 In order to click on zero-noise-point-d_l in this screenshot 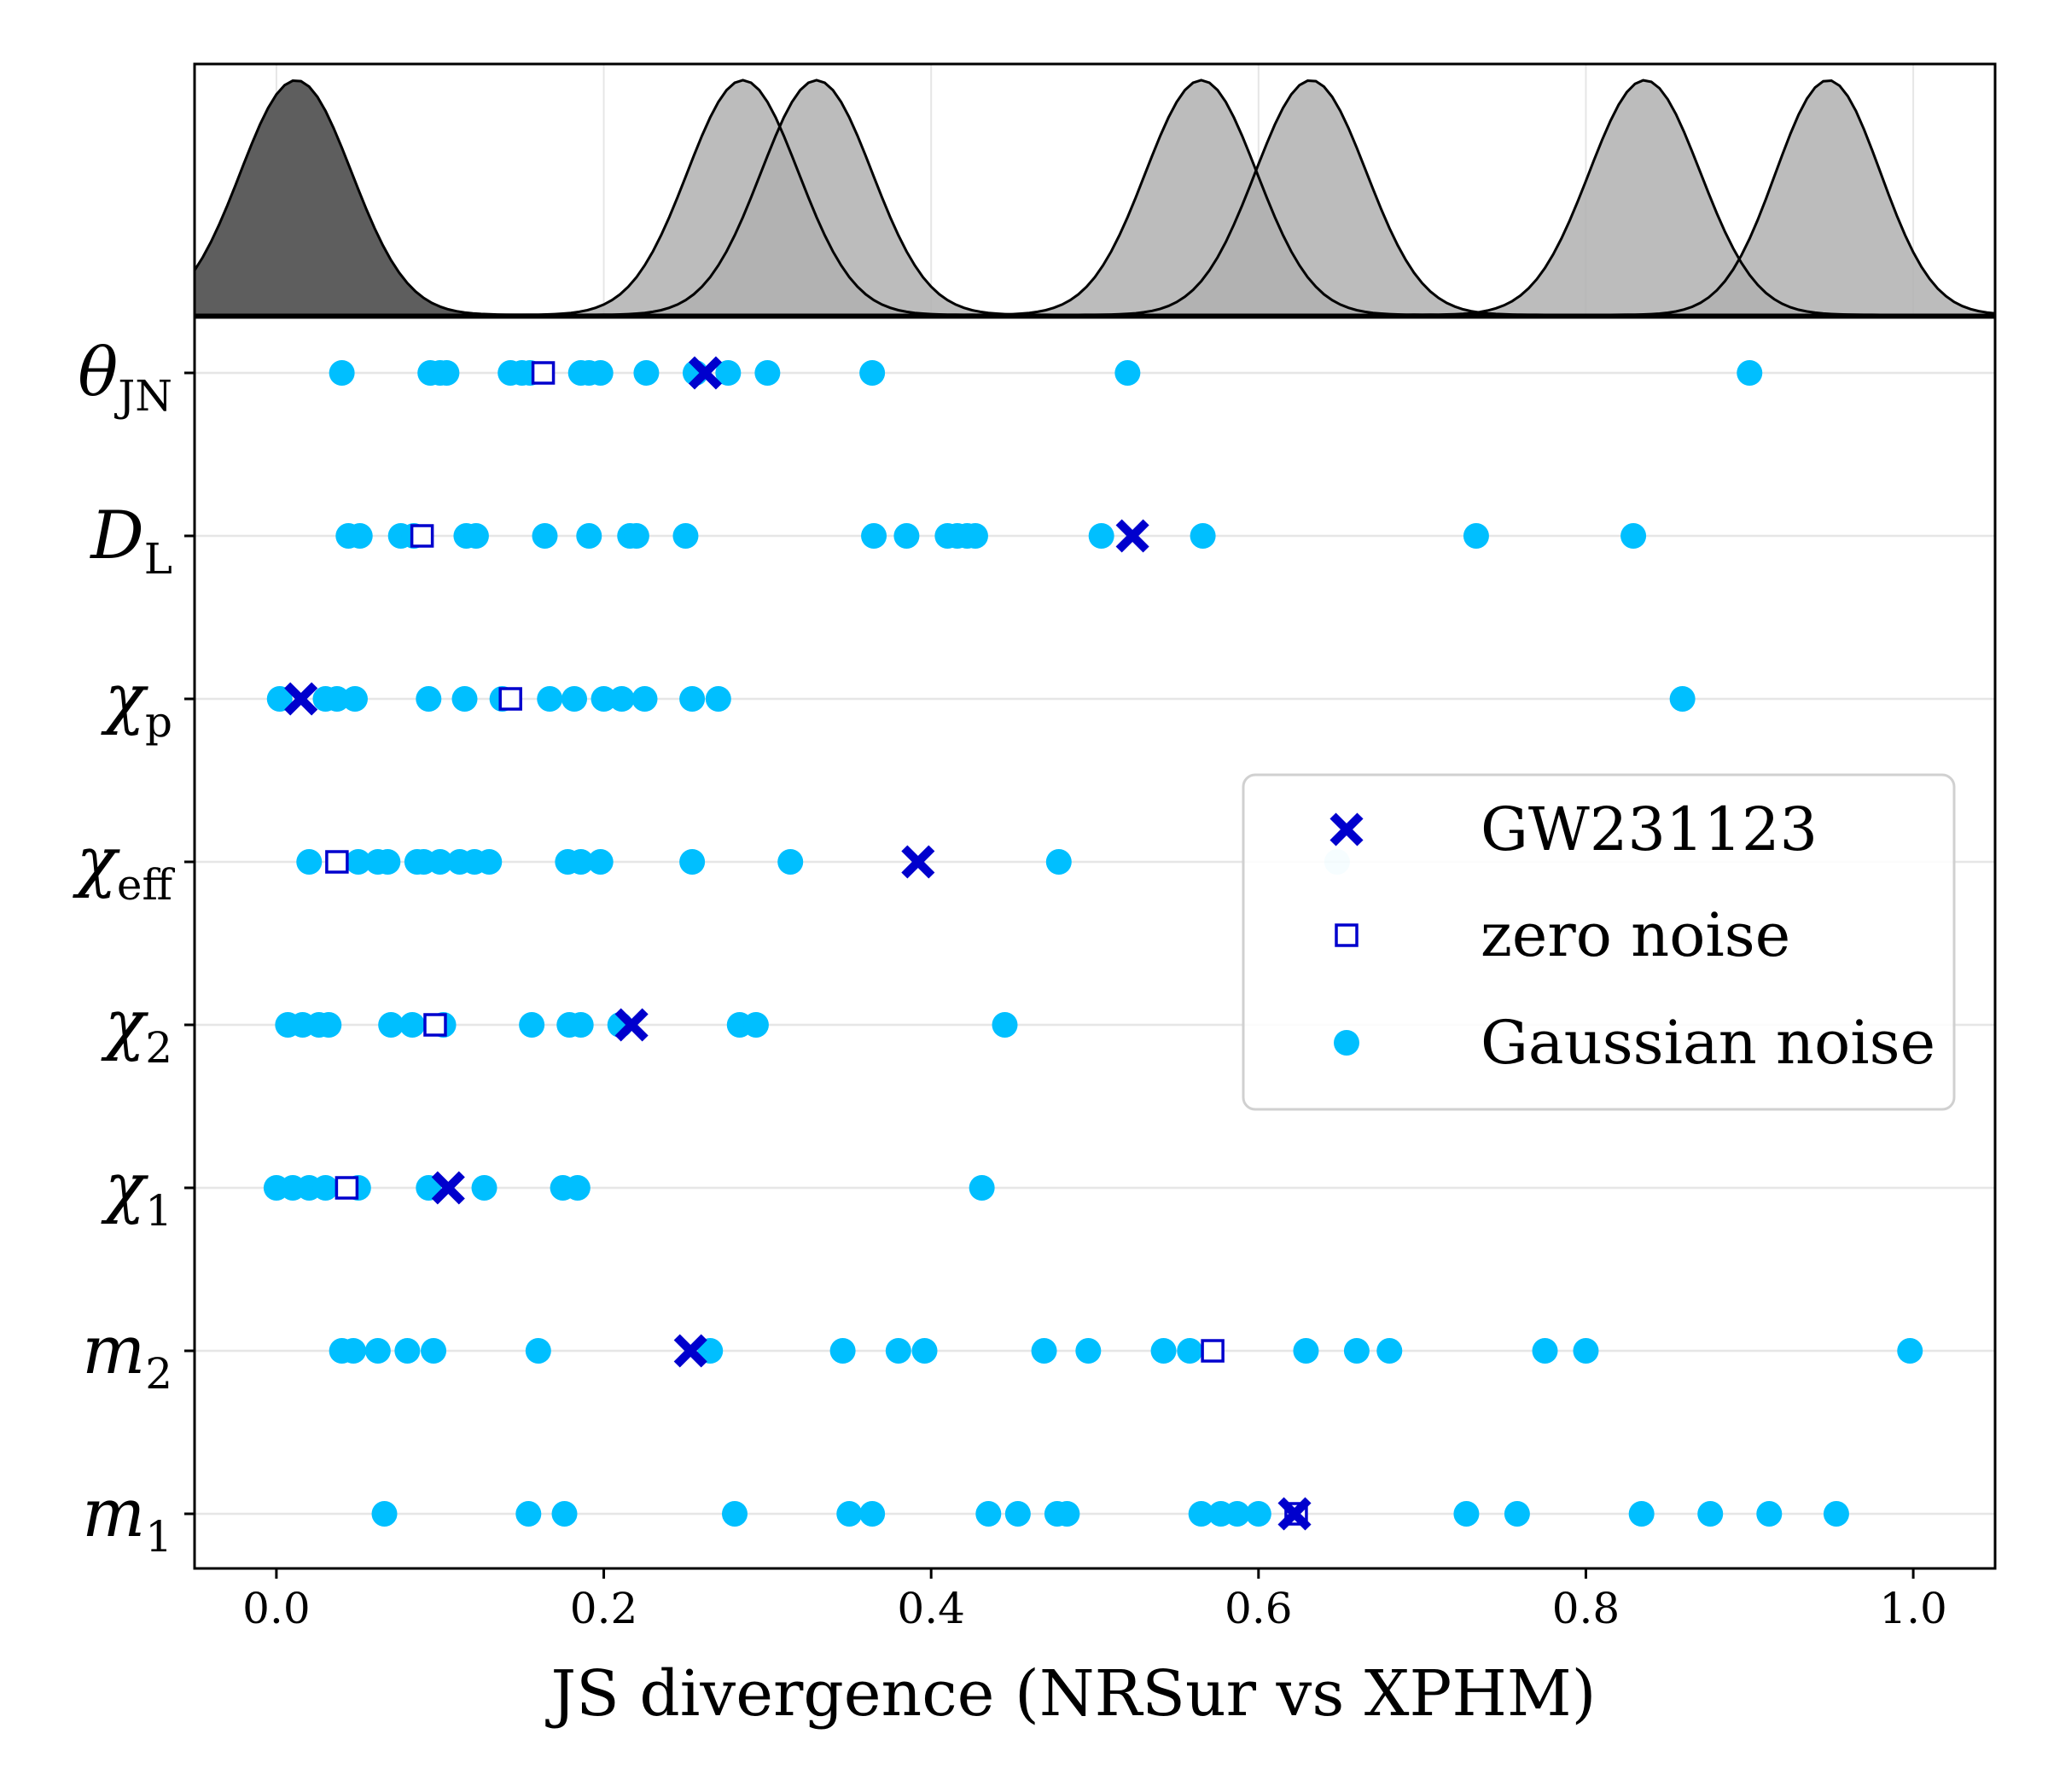, I will do `click(422, 536)`.